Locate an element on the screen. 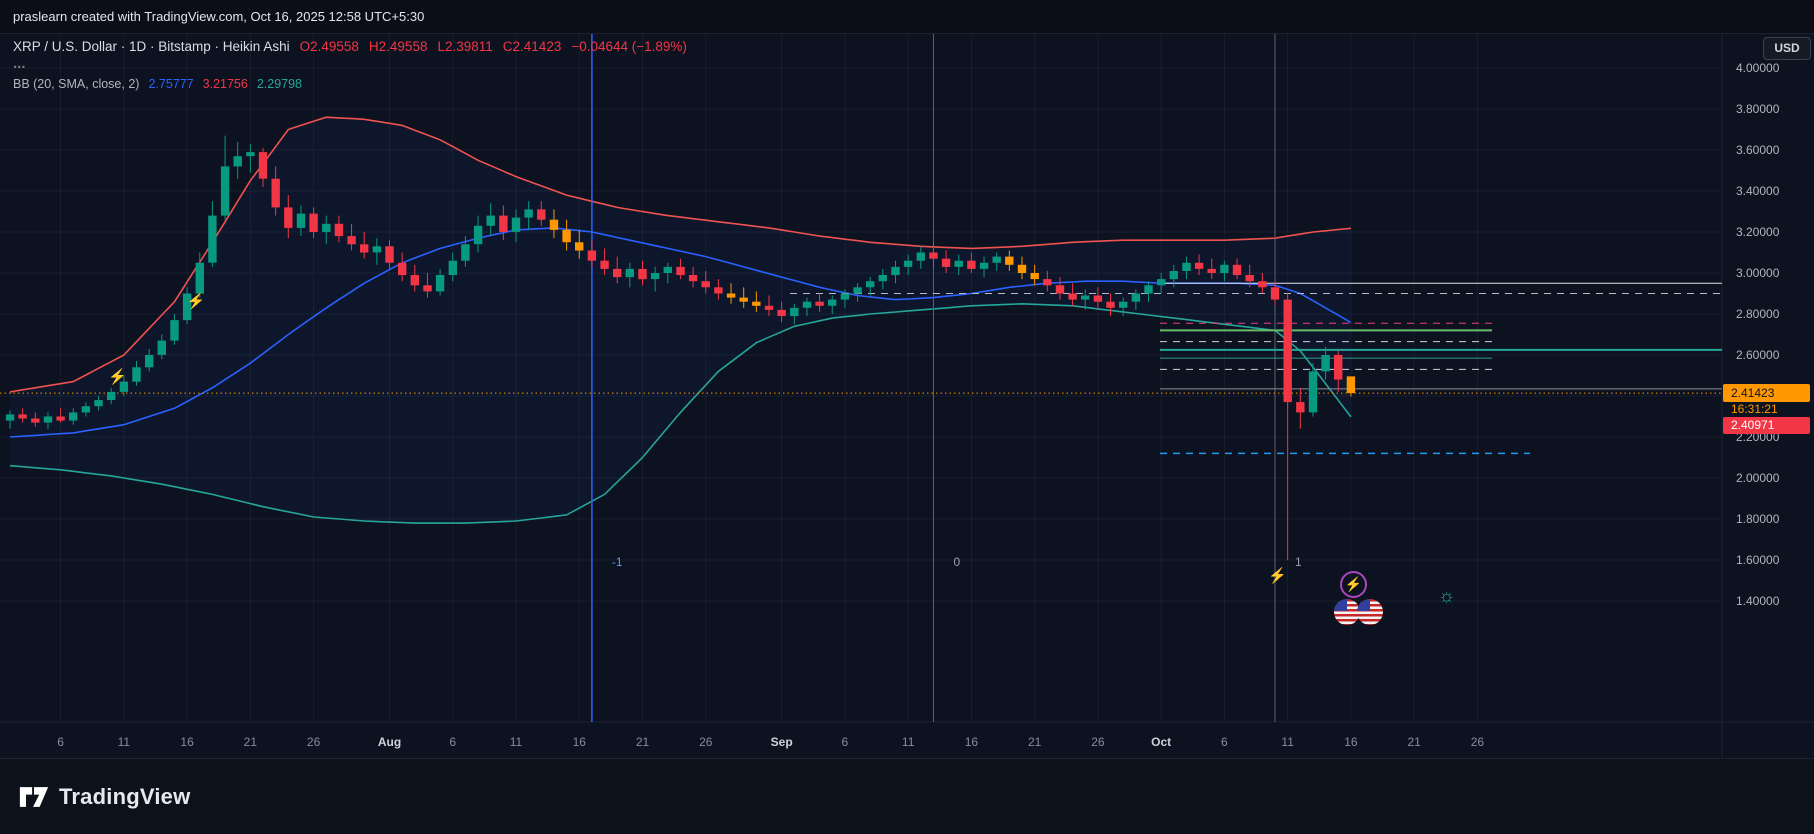 The height and width of the screenshot is (834, 1814). time-tick-label: Oct is located at coordinates (1161, 742).